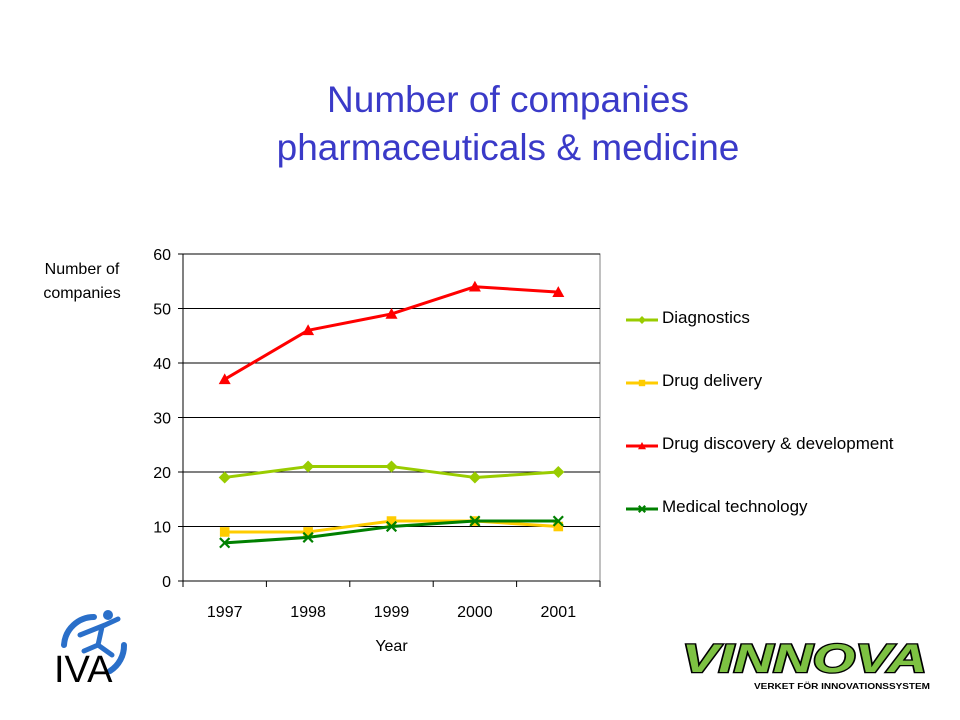  I want to click on legend-label: Medical technology, so click(735, 506).